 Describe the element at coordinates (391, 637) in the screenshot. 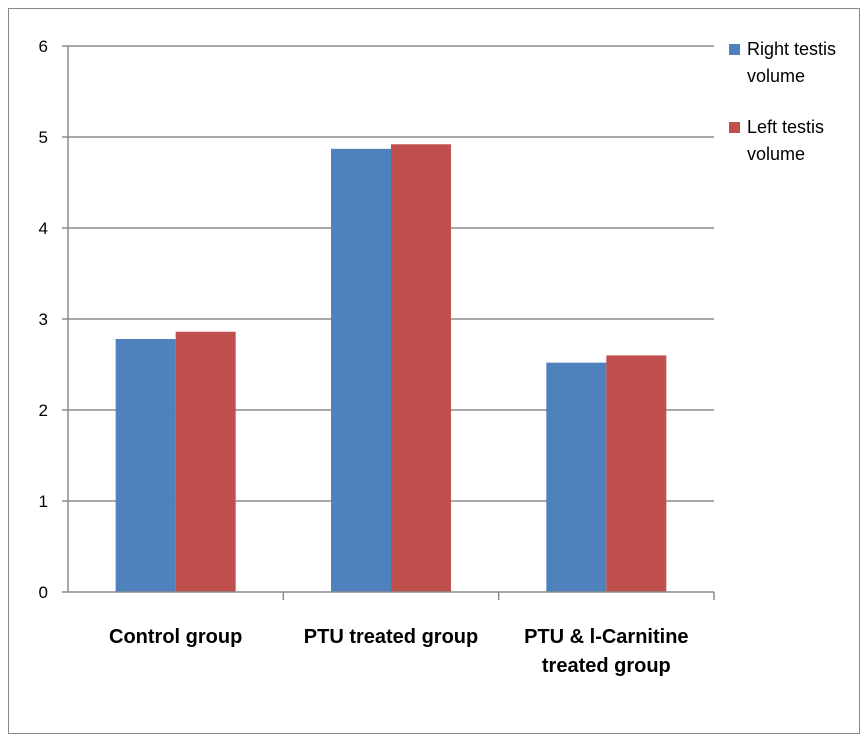

I see `category-label: PTU treated group` at that location.